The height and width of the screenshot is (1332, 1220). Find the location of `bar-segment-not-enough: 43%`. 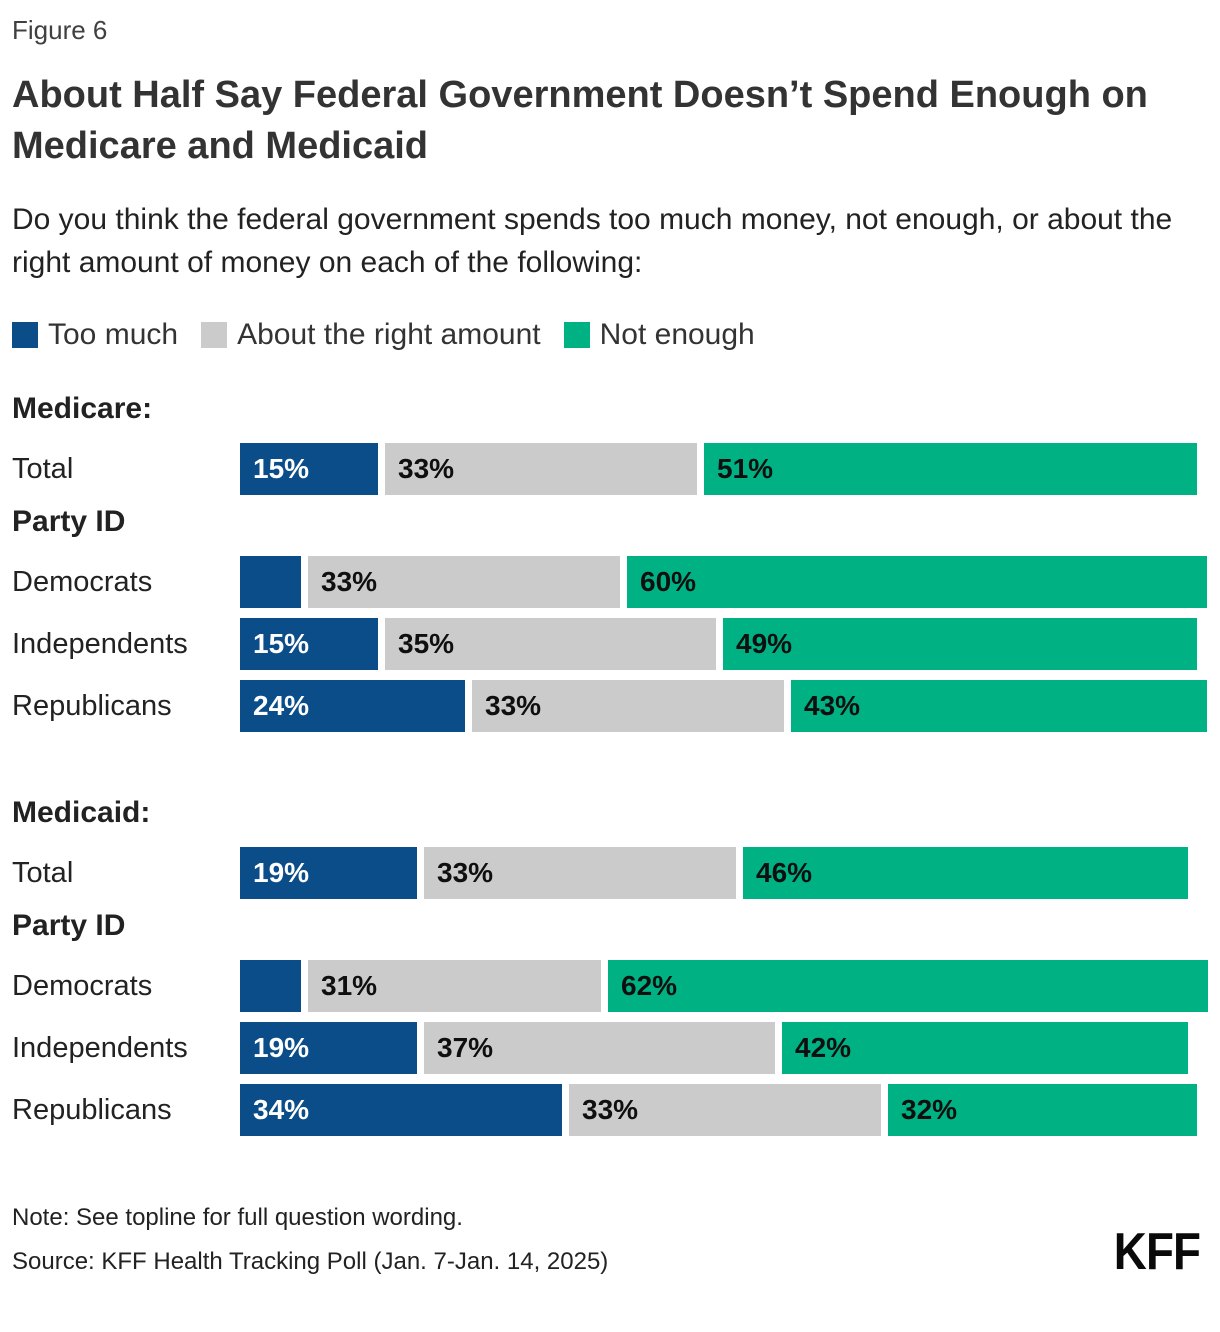

bar-segment-not-enough: 43% is located at coordinates (999, 706).